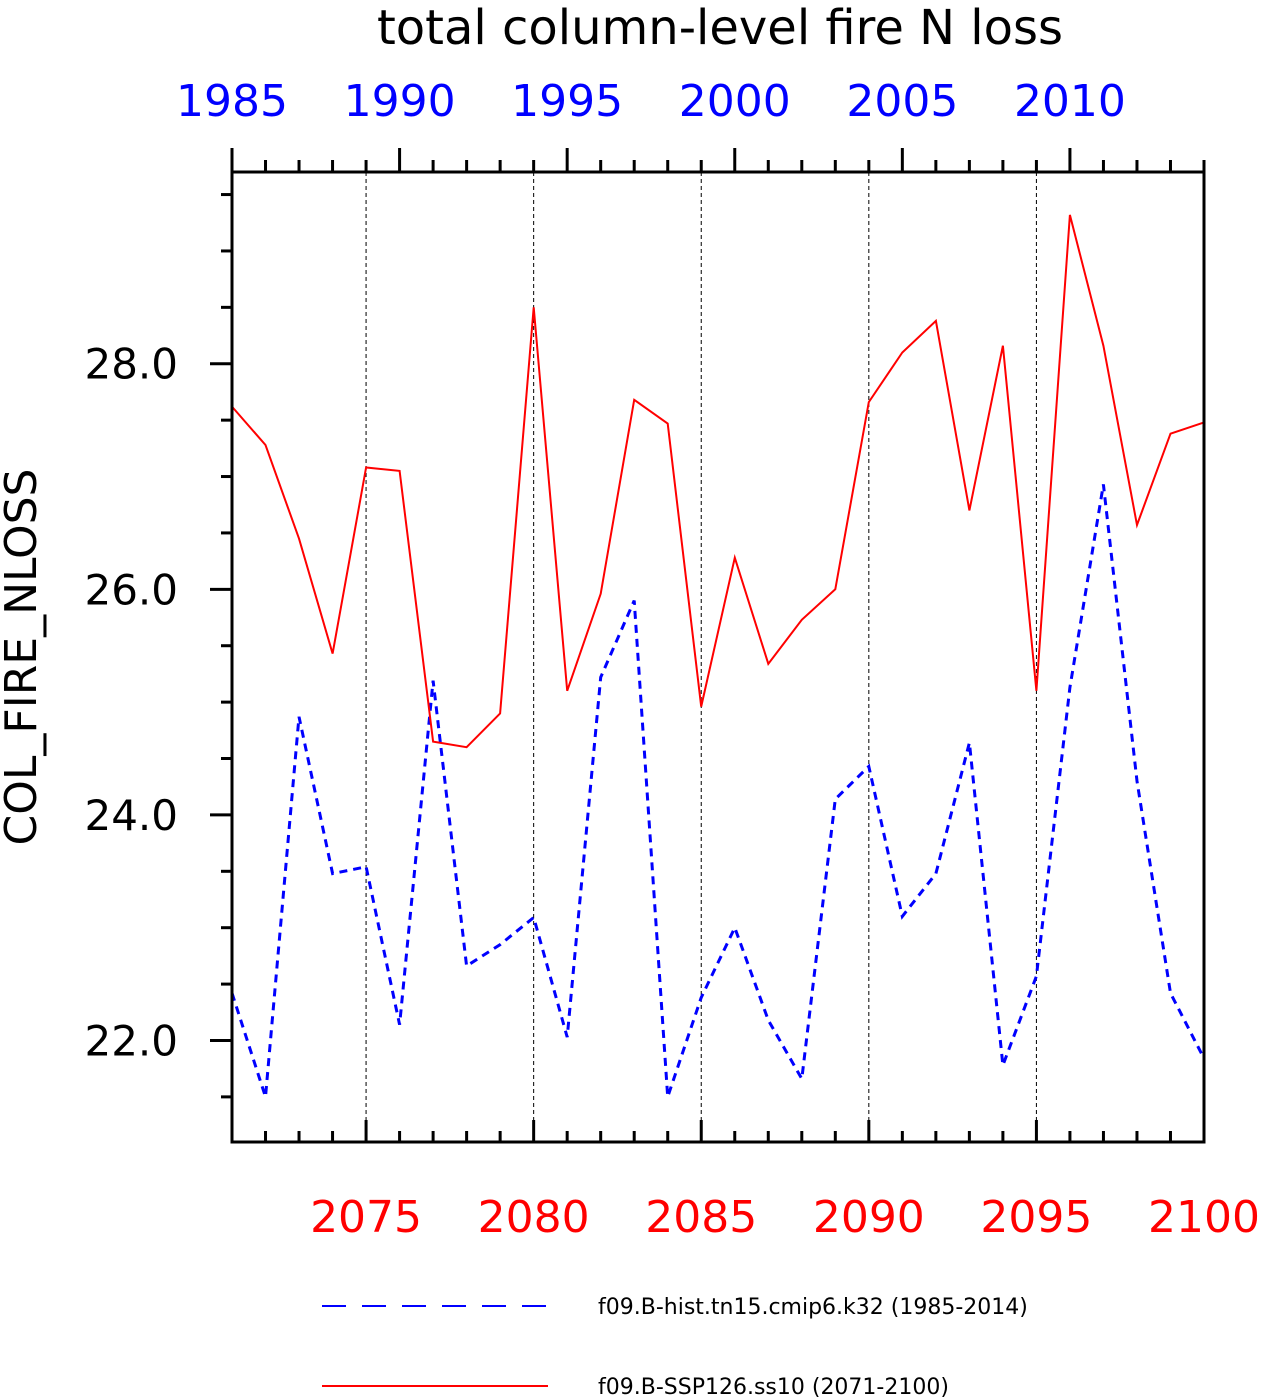 The height and width of the screenshot is (1400, 1263). What do you see at coordinates (23, 657) in the screenshot?
I see `y-axis-label: COL_FIRE_NLOSS` at bounding box center [23, 657].